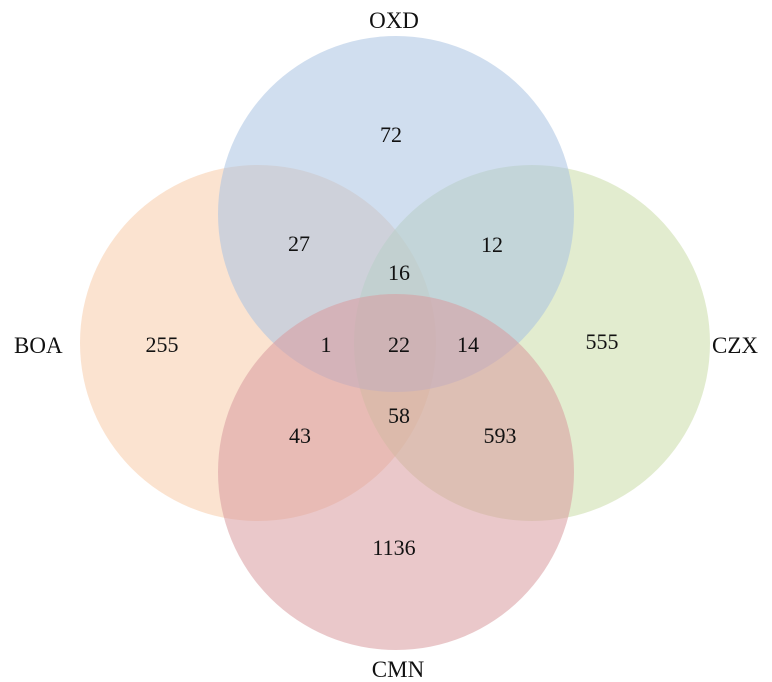 This screenshot has width=772, height=682. Describe the element at coordinates (391, 134) in the screenshot. I see `count-oxd-only: 72` at that location.